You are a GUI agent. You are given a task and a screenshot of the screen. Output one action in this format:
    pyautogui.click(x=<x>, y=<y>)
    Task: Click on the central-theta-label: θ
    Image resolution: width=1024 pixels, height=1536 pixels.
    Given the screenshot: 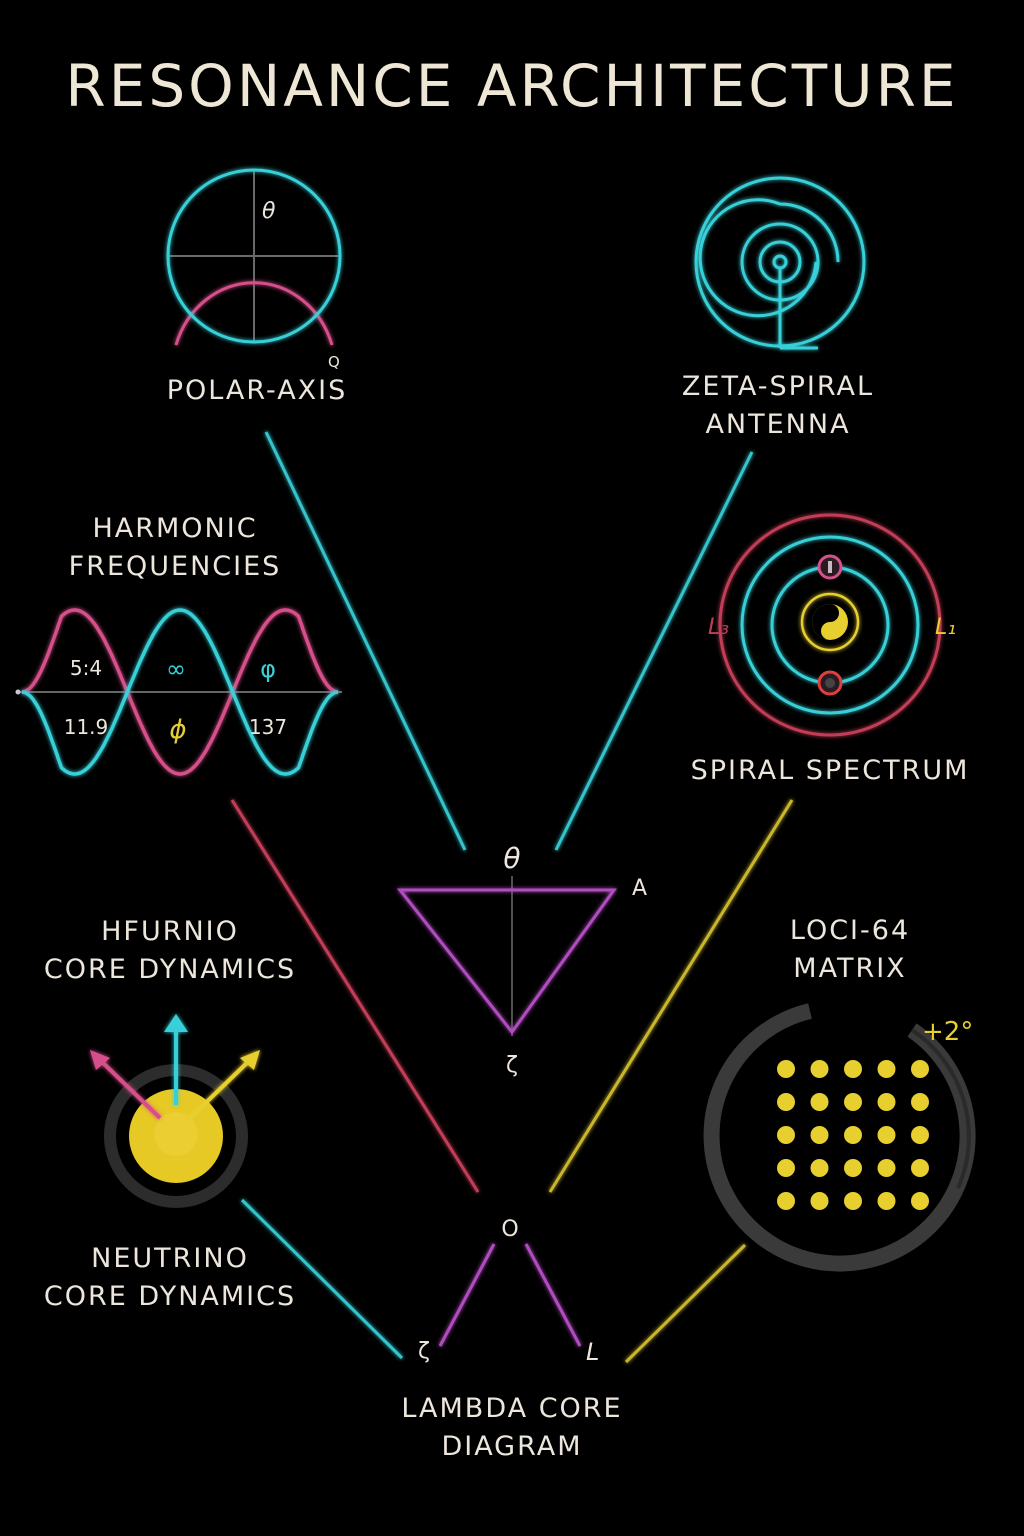 What is the action you would take?
    pyautogui.click(x=511, y=858)
    